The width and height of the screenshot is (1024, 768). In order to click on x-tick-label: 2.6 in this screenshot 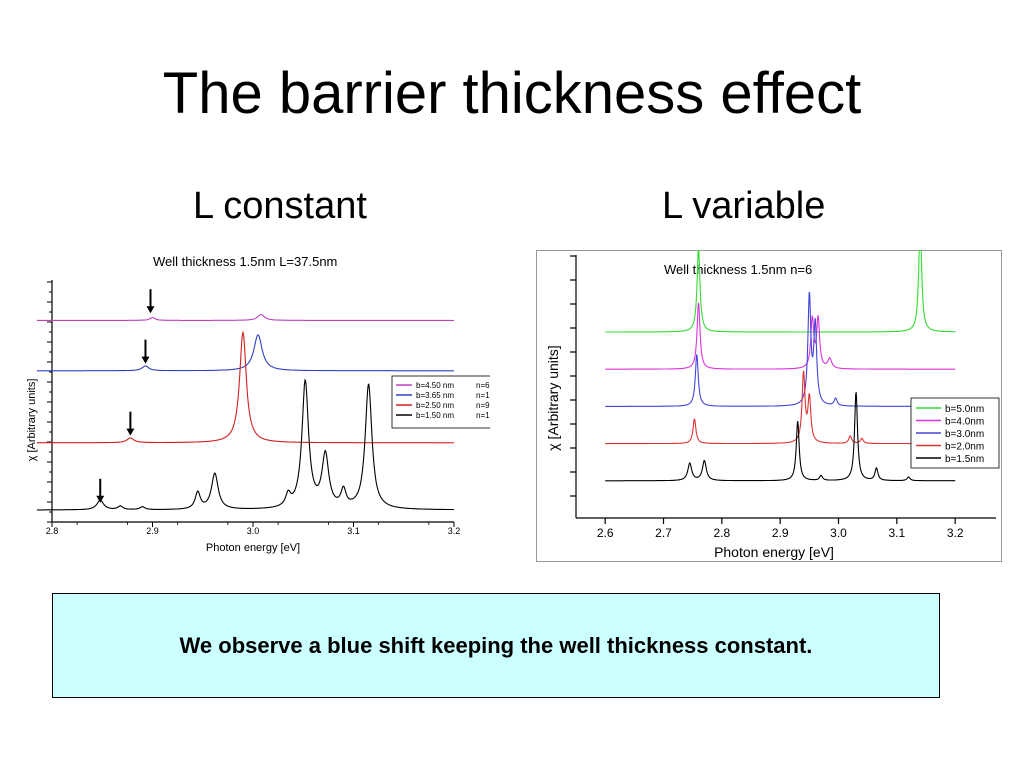, I will do `click(605, 533)`.